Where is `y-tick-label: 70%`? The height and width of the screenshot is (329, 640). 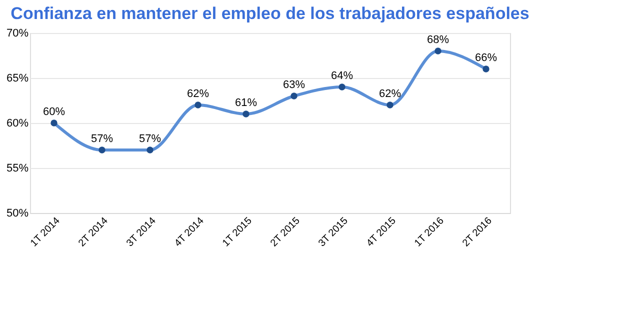
y-tick-label: 70% is located at coordinates (17, 34).